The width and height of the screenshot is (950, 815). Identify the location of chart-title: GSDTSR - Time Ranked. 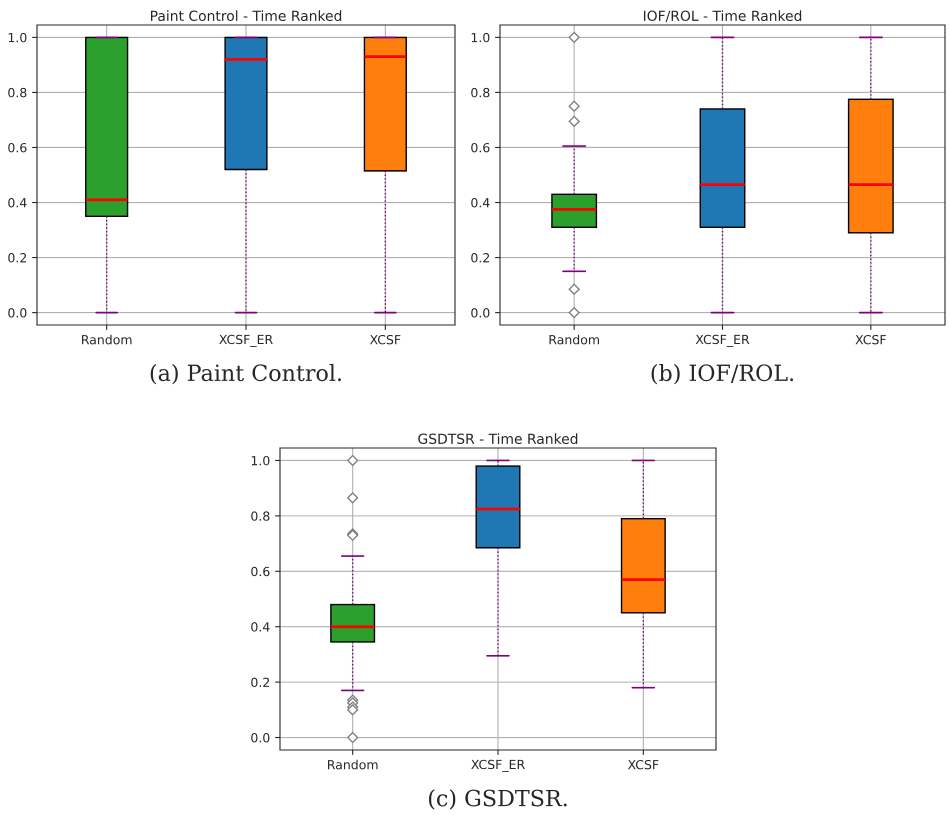
(498, 438).